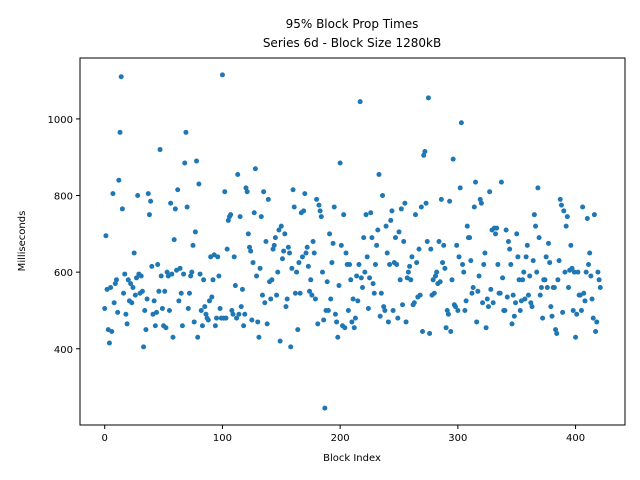 The image size is (640, 480). What do you see at coordinates (63, 197) in the screenshot?
I see `y-tick-label: 800` at bounding box center [63, 197].